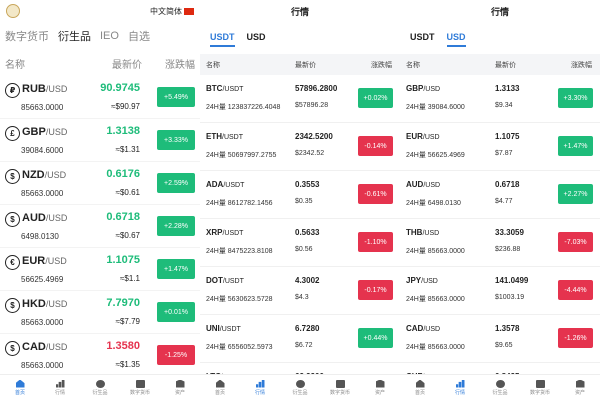 This screenshot has height=400, width=600. Describe the element at coordinates (509, 232) in the screenshot. I see `last-price: 33.3059` at that location.